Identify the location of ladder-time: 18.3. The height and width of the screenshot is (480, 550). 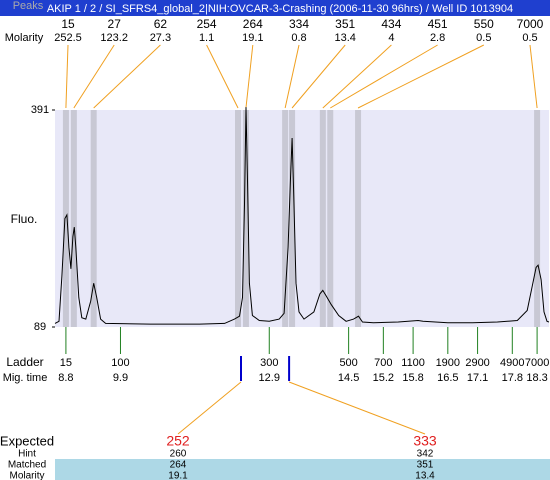
(536, 378).